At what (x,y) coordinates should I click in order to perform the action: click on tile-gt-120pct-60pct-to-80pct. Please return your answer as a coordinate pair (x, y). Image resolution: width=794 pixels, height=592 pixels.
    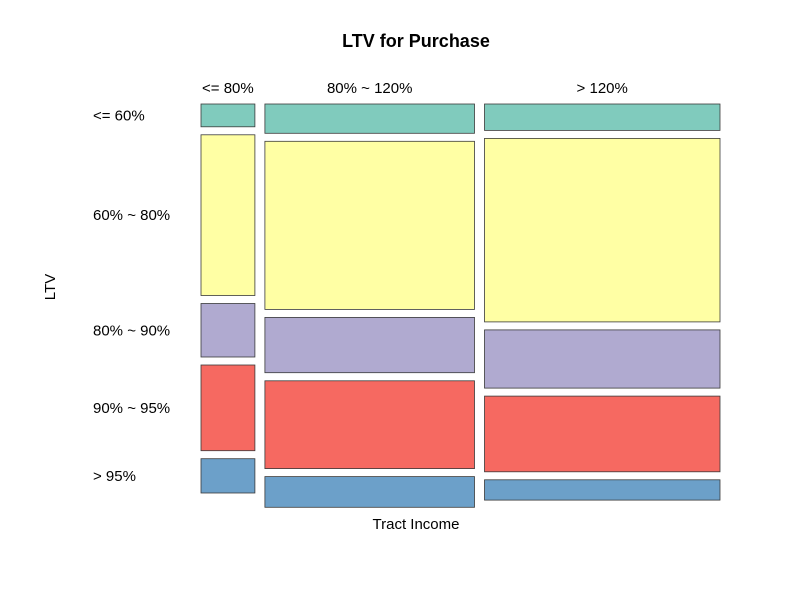
    Looking at the image, I should click on (602, 230).